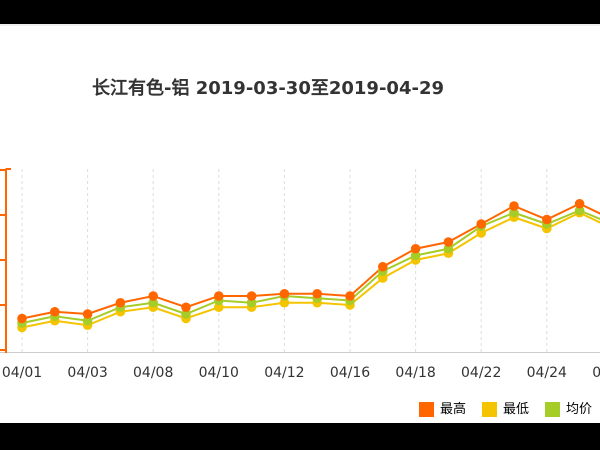 The width and height of the screenshot is (600, 450). Describe the element at coordinates (596, 373) in the screenshot. I see `x-tick-label: 04/26` at that location.